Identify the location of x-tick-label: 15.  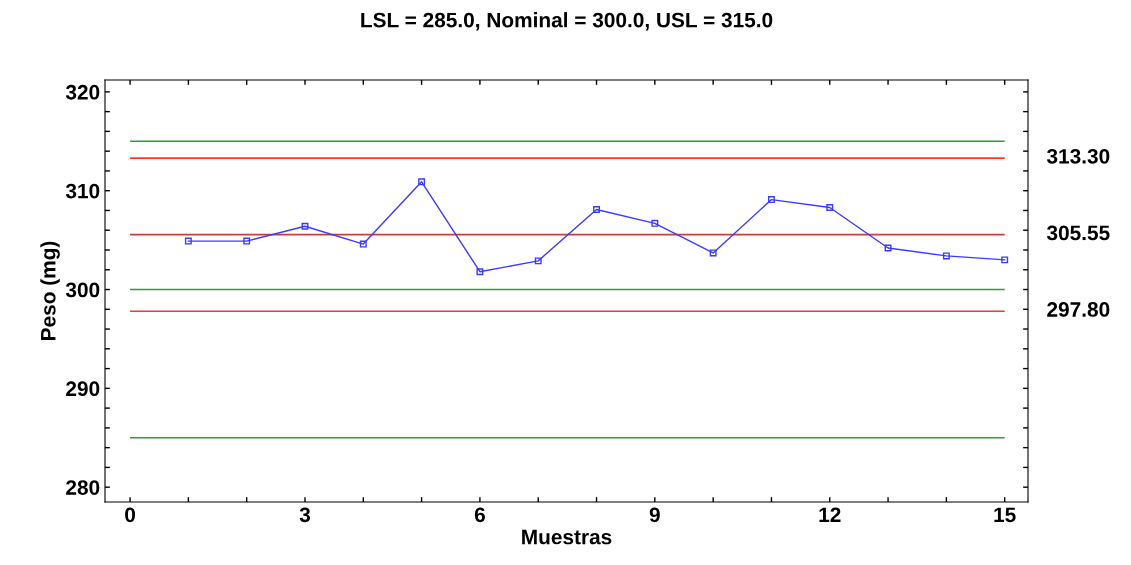
(1005, 515).